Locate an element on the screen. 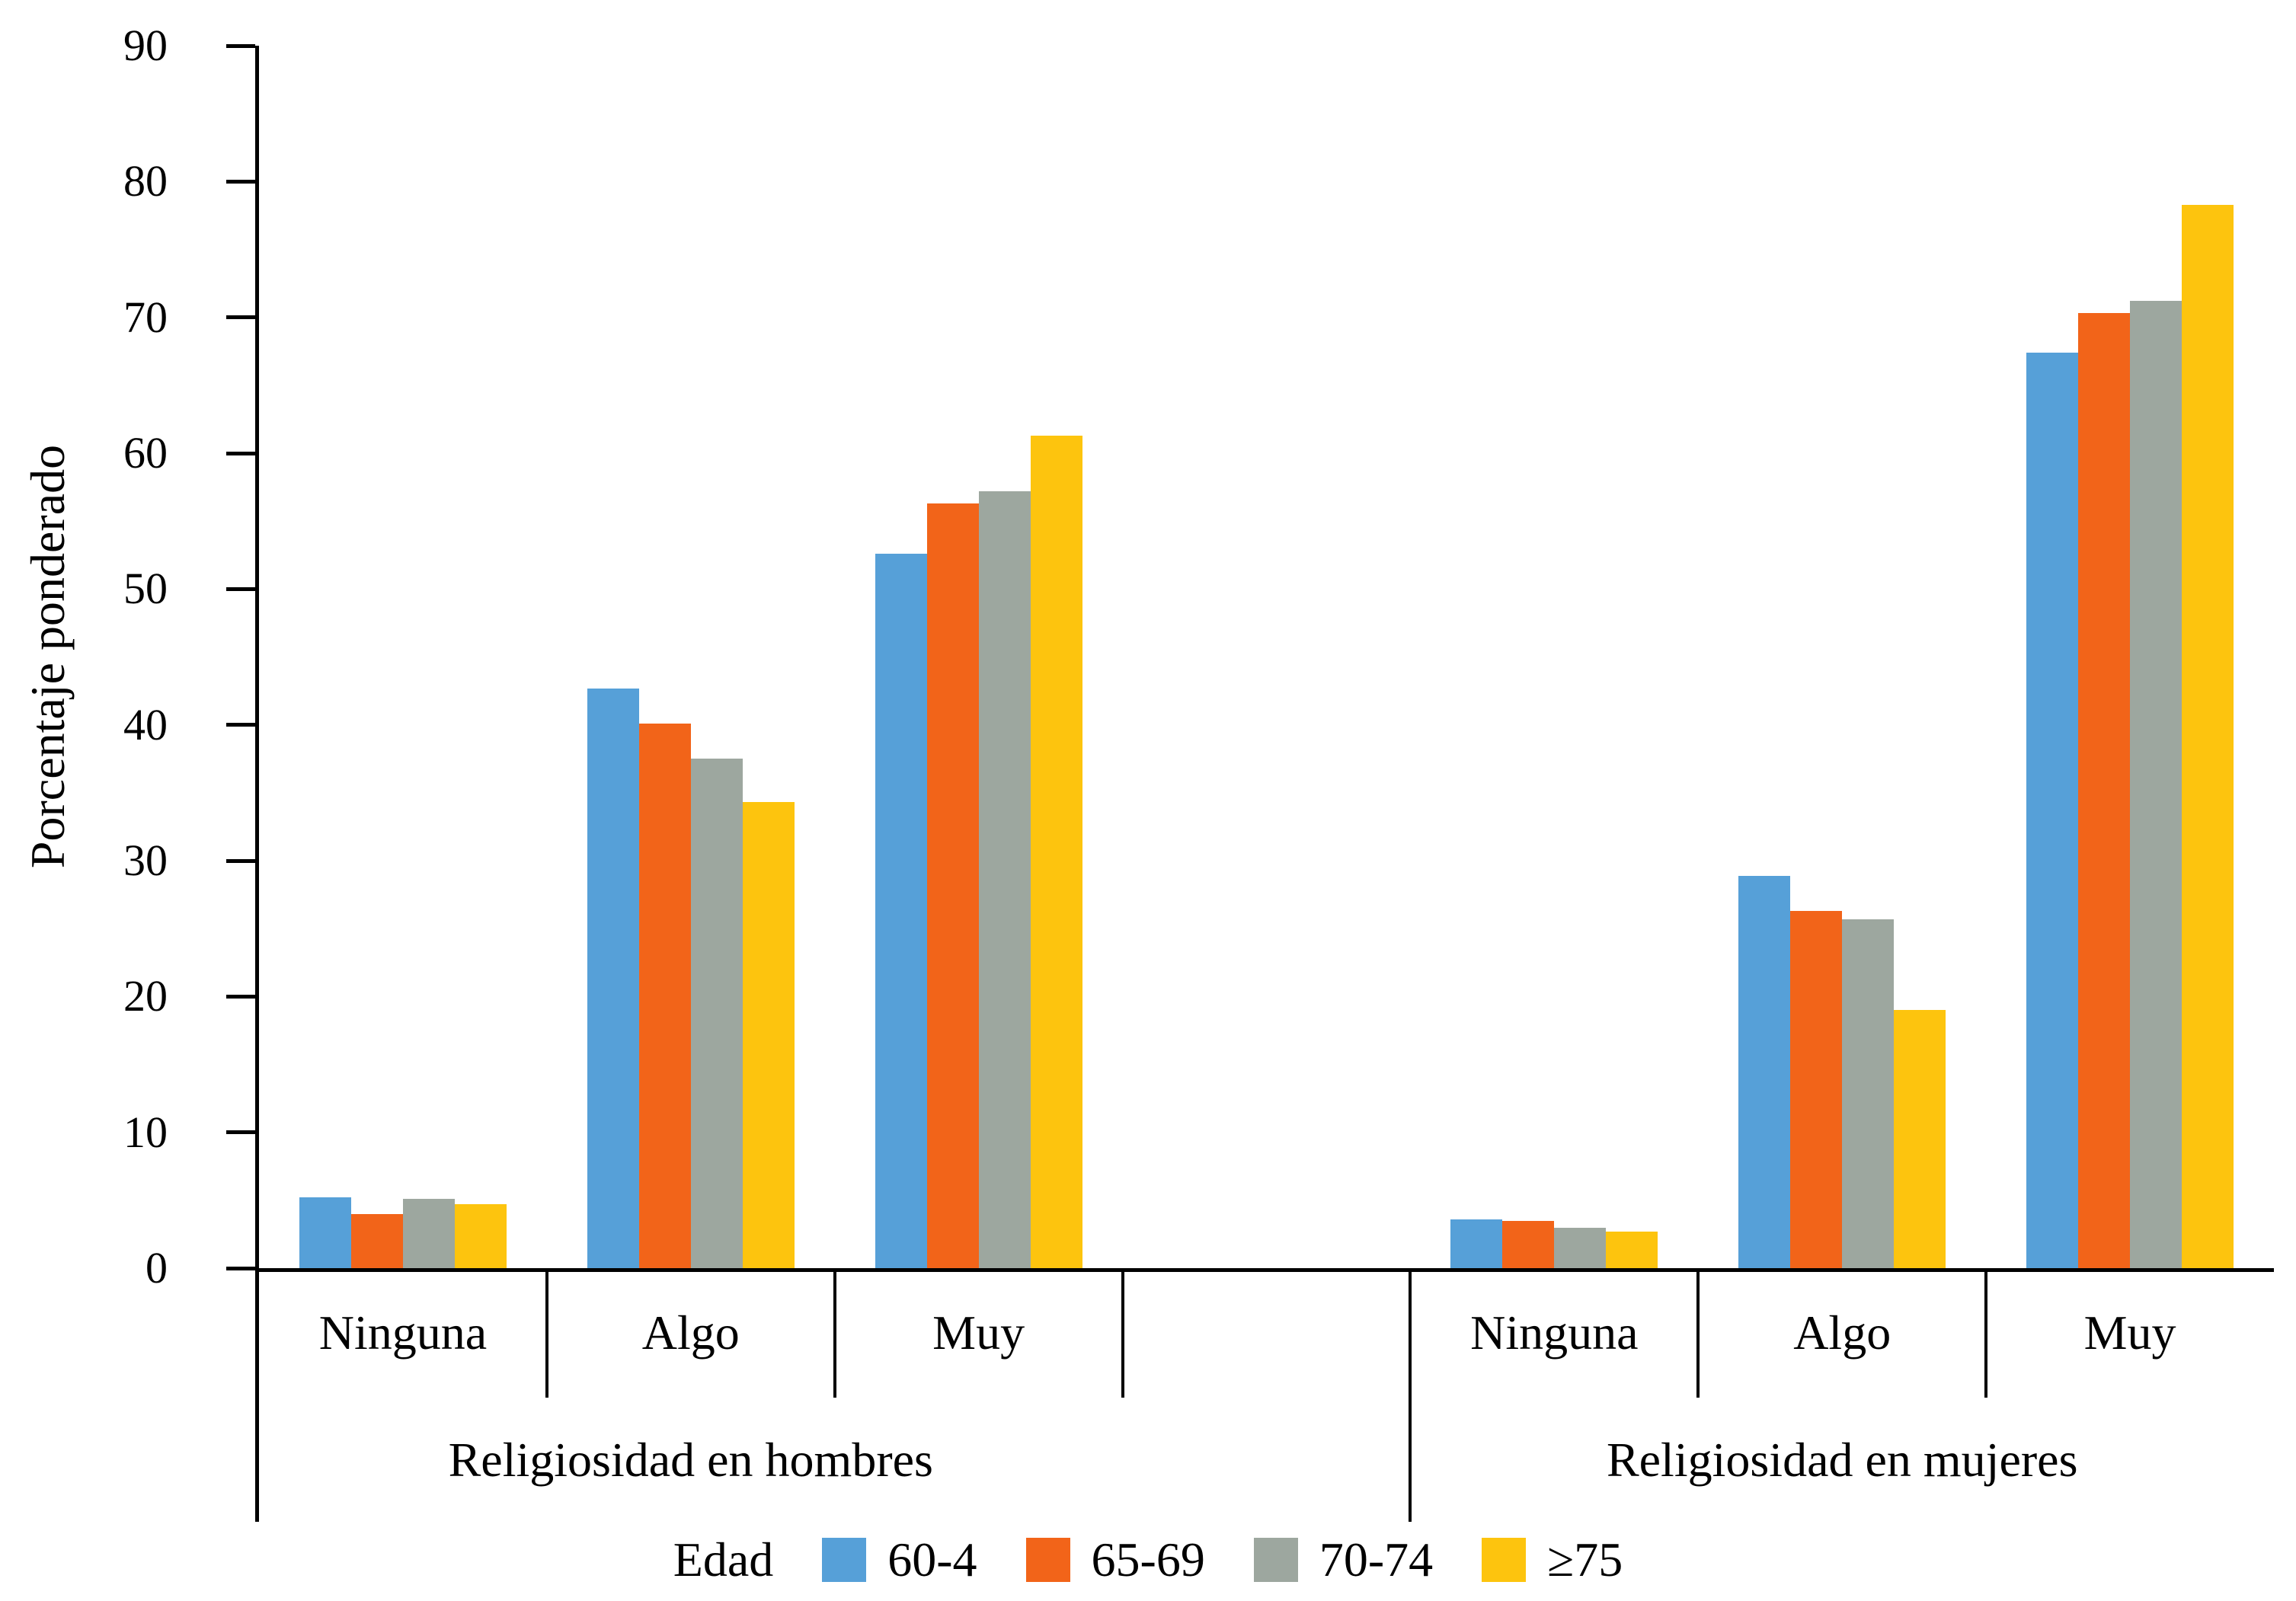 The height and width of the screenshot is (1601, 2296). bar-60-4-Algo-hombres is located at coordinates (613, 978).